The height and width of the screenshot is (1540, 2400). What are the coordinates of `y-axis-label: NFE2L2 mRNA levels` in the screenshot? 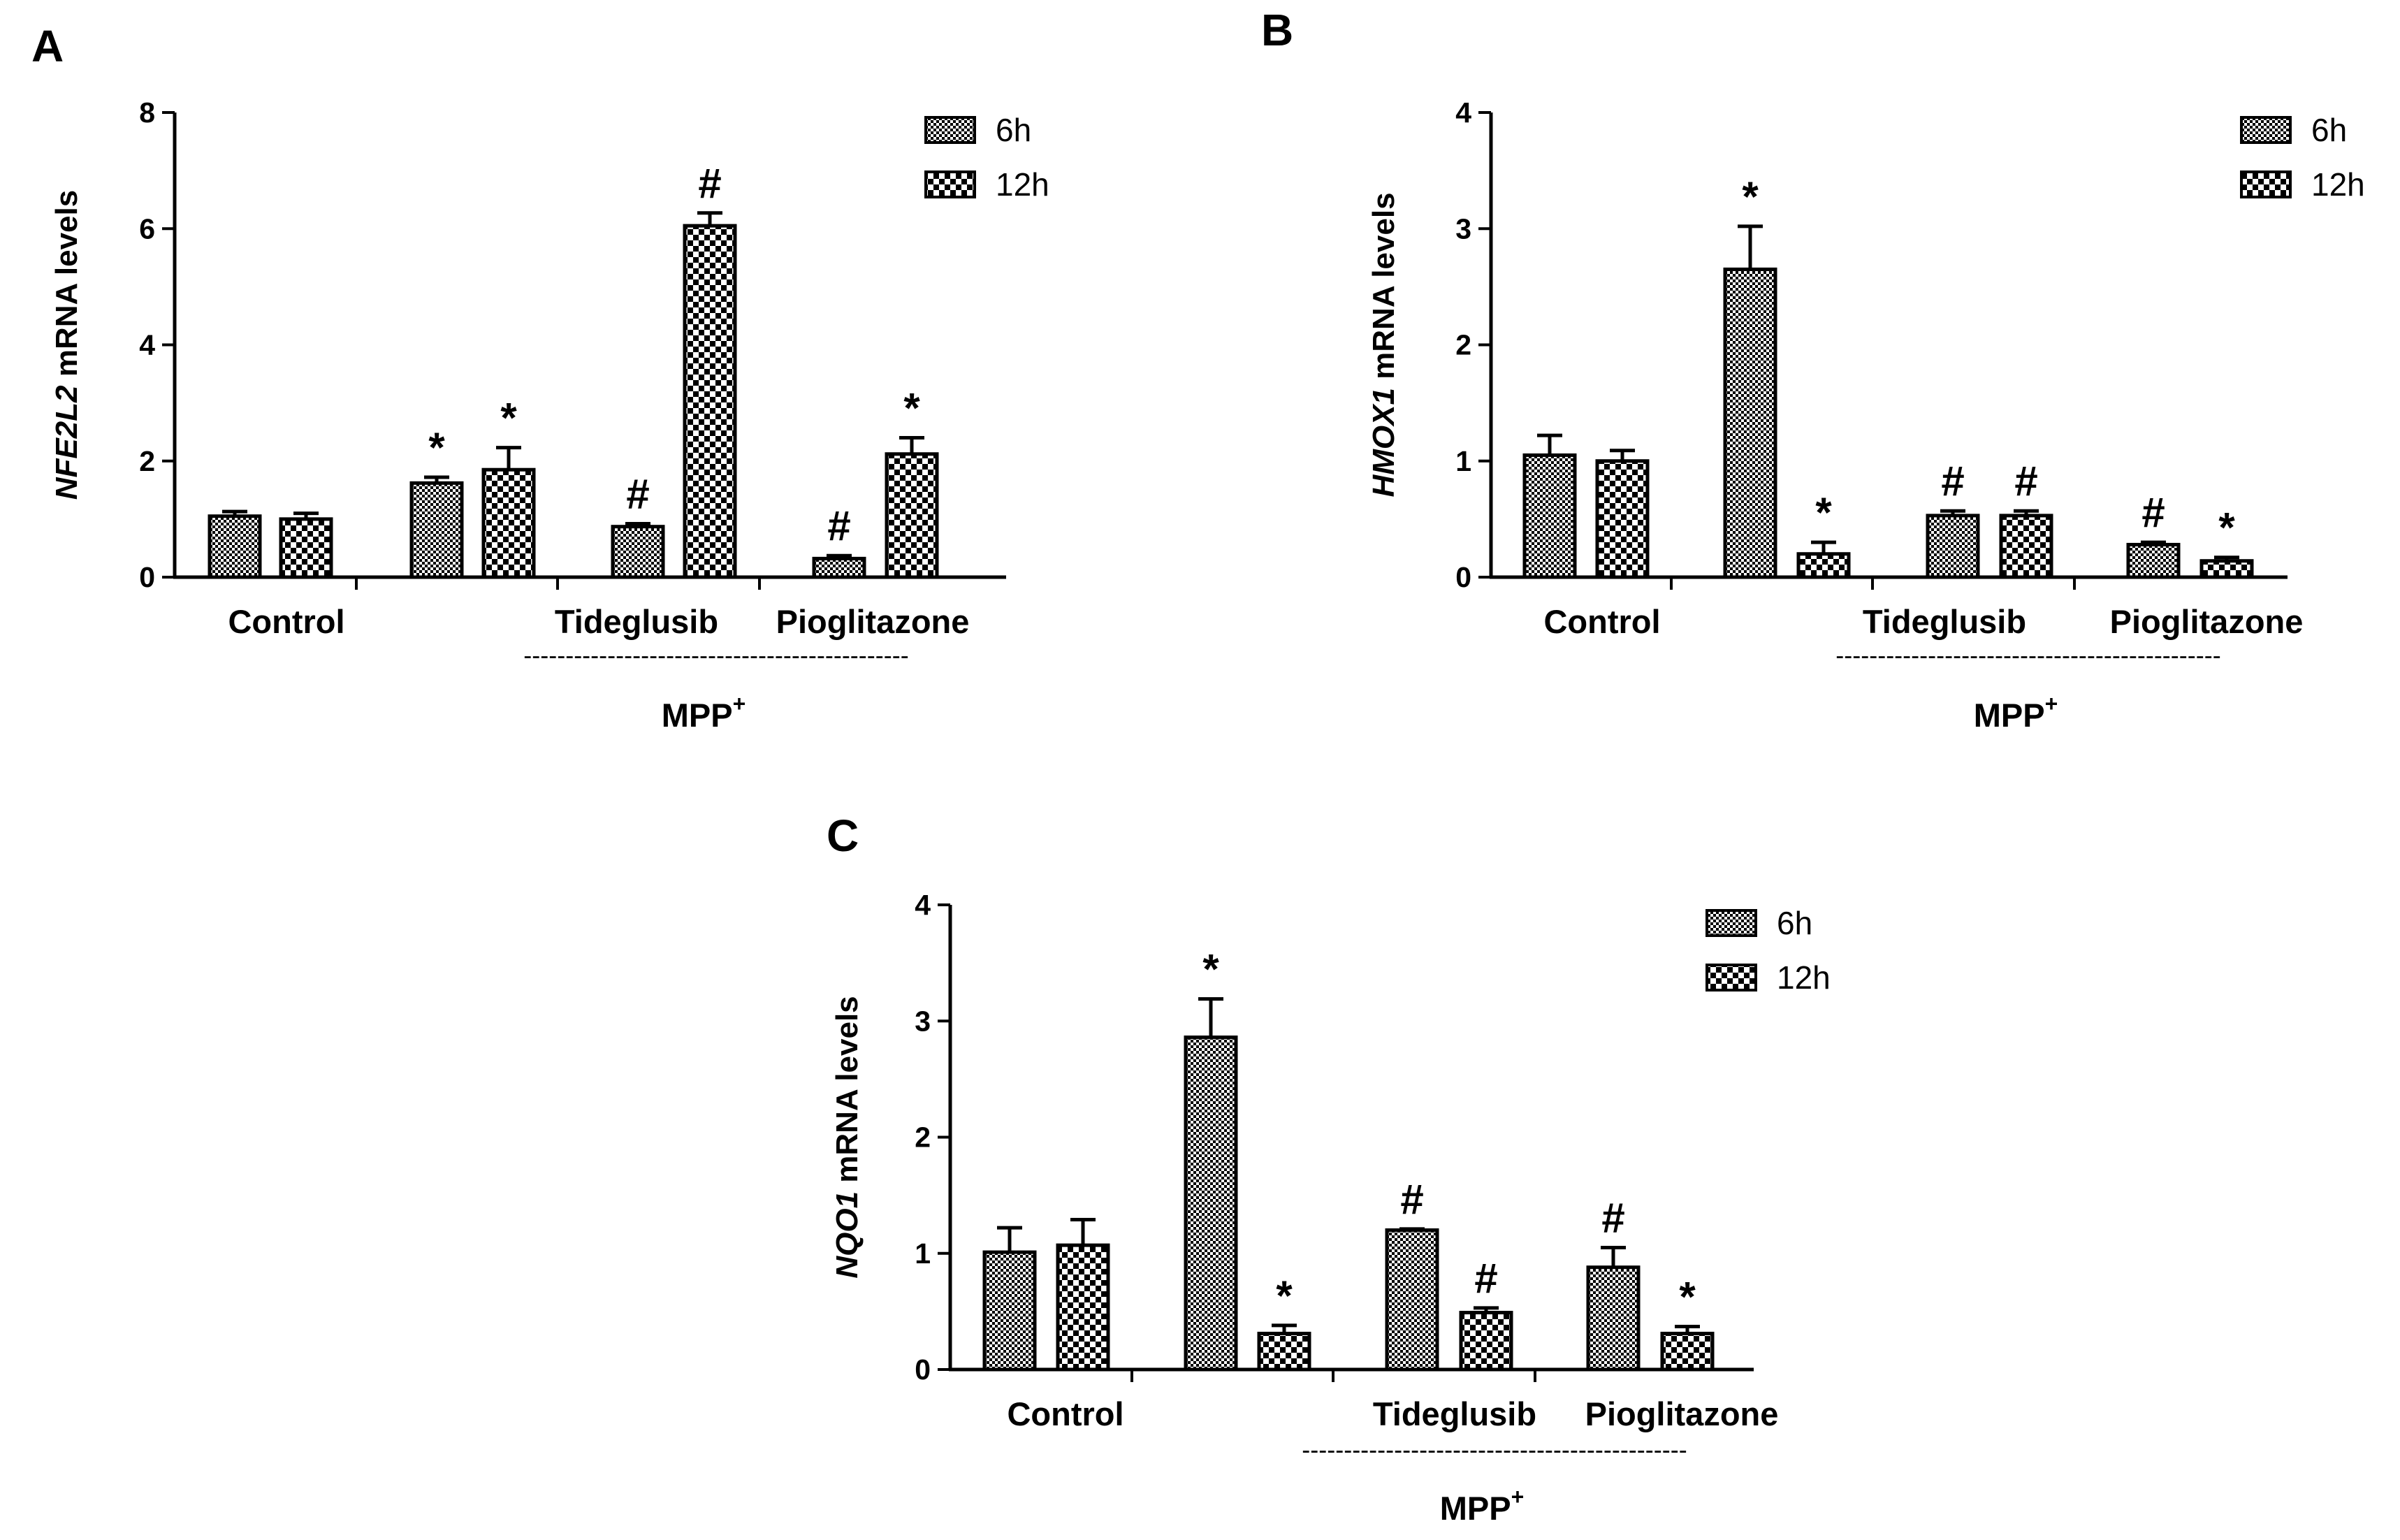 It's located at (67, 345).